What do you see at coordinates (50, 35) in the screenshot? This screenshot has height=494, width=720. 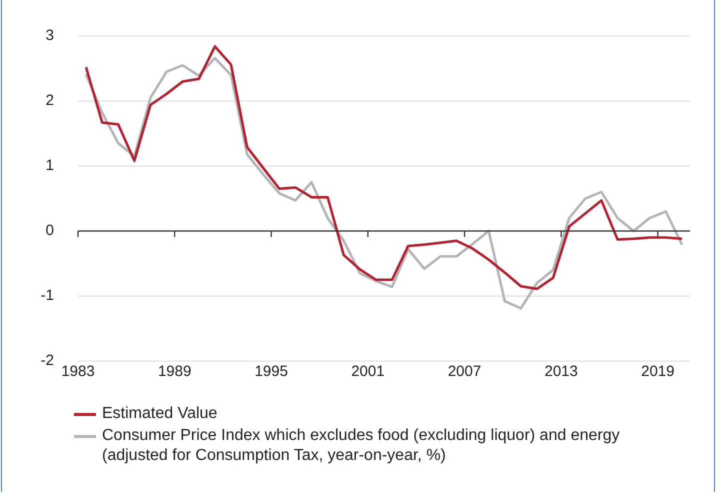 I see `y-tick-label: 3` at bounding box center [50, 35].